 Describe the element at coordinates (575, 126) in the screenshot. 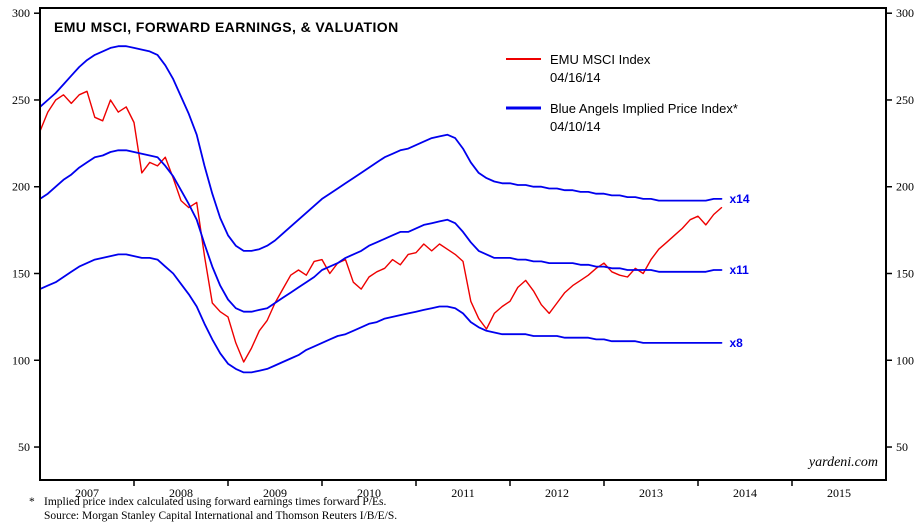

I see `legend-date-blue-angels: 04/10/14` at that location.